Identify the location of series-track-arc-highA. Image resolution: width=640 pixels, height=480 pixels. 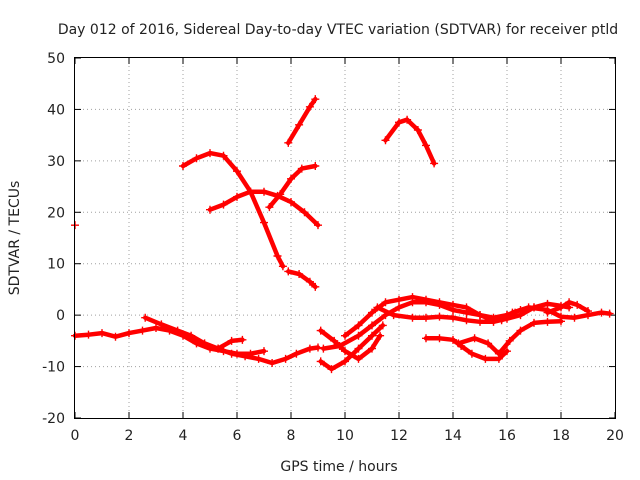
(233, 209).